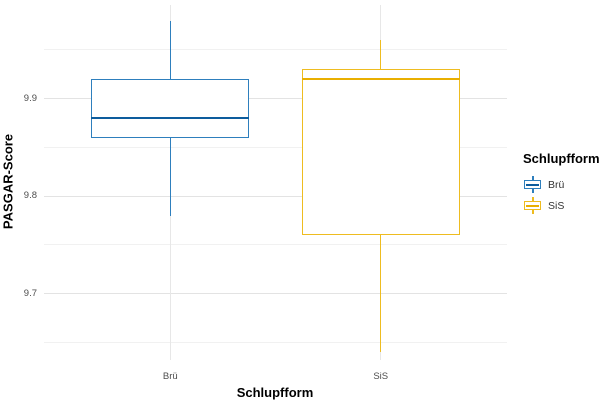  I want to click on legend-item: SiS, so click(563, 205).